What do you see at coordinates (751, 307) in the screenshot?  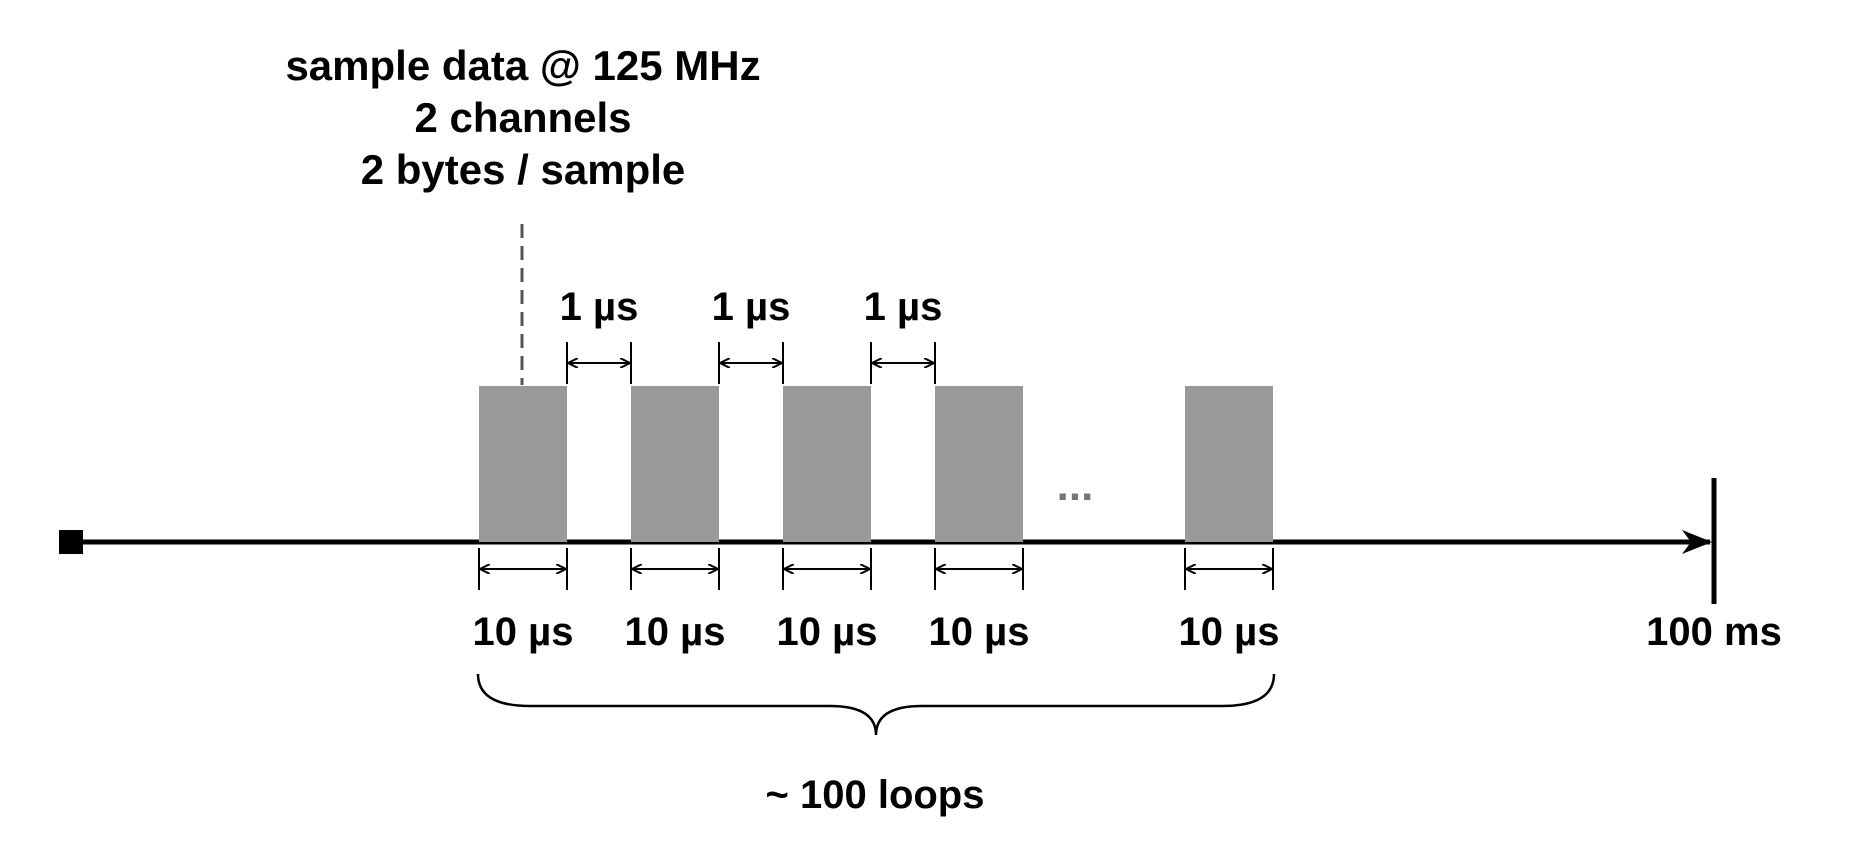 I see `gap-label-2: 1 µs` at bounding box center [751, 307].